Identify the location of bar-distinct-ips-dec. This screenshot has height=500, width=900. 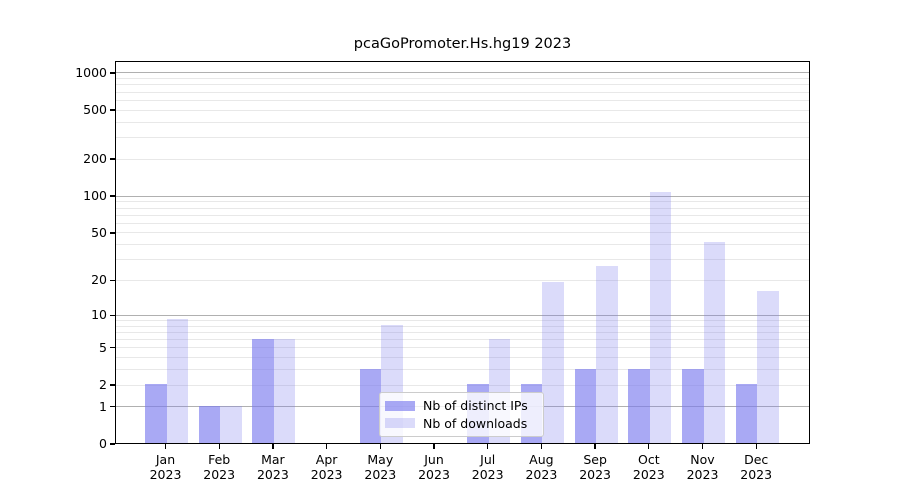
(746, 413).